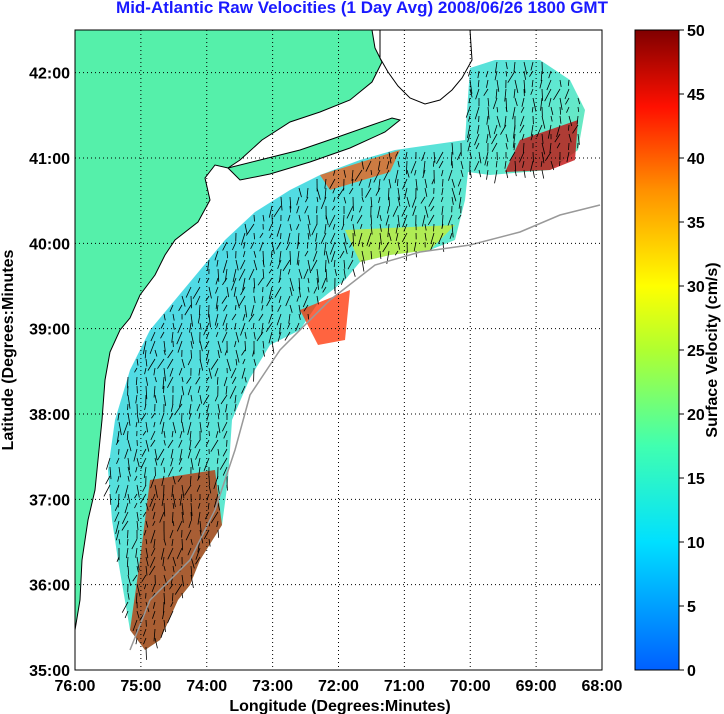 The height and width of the screenshot is (714, 724). What do you see at coordinates (696, 223) in the screenshot?
I see `colorbar-tick-label: 35` at bounding box center [696, 223].